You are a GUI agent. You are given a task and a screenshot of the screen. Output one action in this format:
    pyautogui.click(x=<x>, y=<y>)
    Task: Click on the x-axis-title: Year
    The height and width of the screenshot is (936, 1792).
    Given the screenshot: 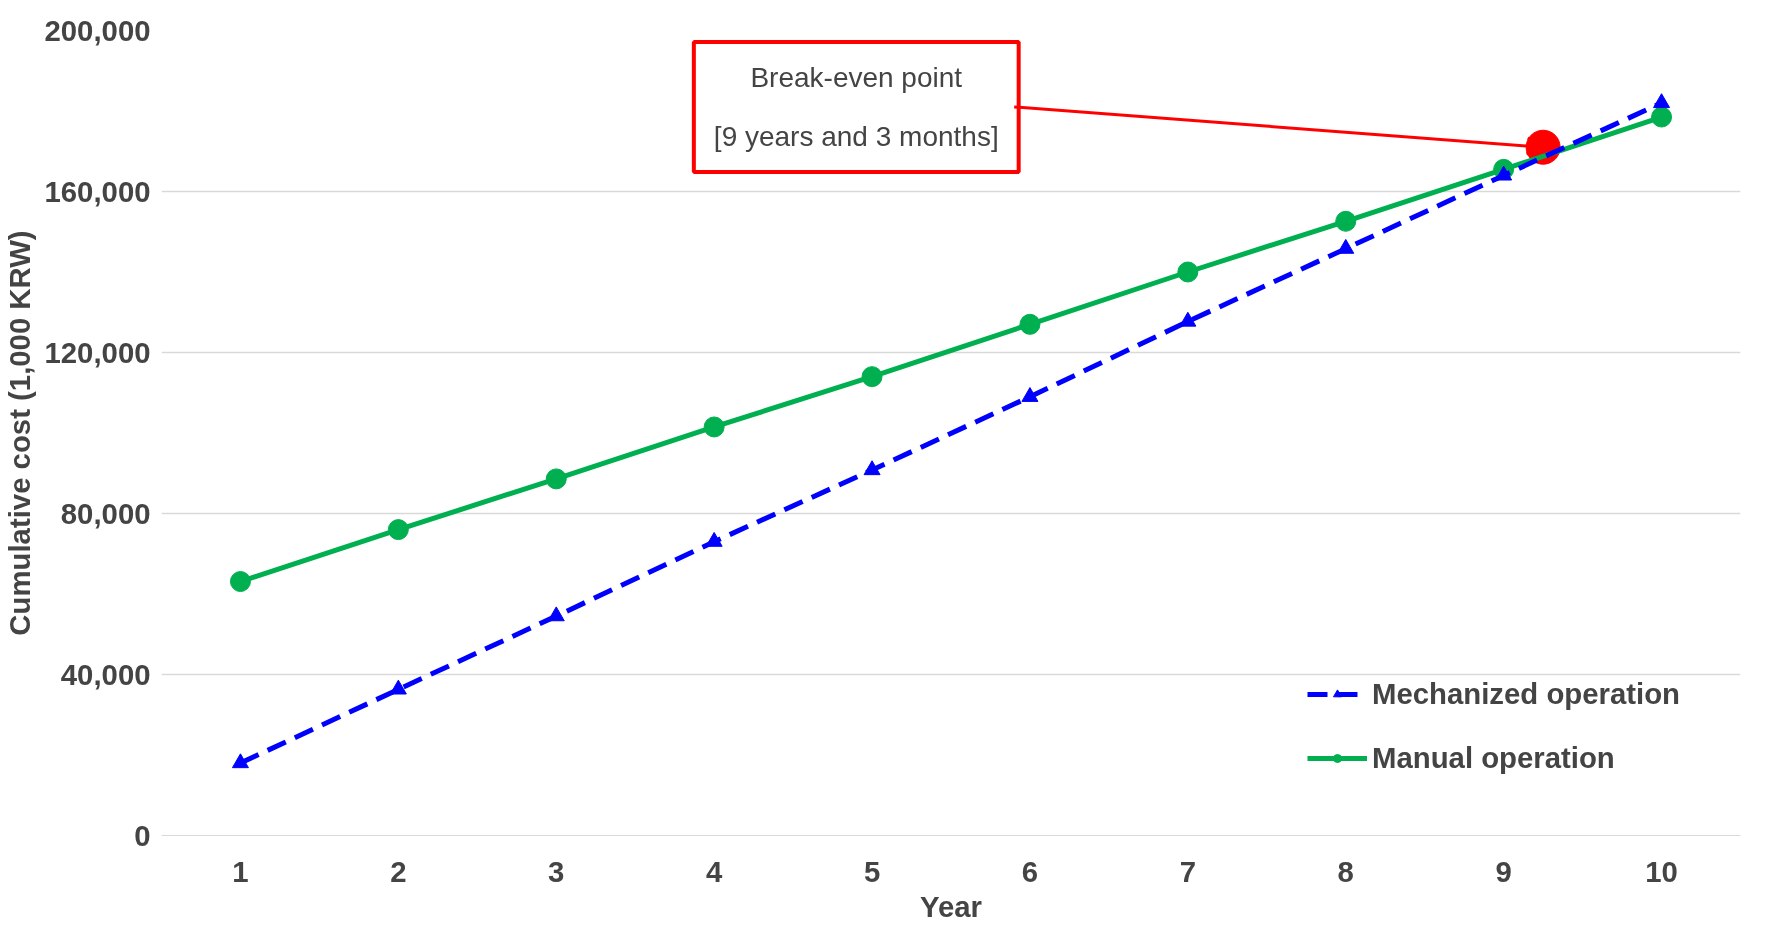 What is the action you would take?
    pyautogui.click(x=951, y=906)
    